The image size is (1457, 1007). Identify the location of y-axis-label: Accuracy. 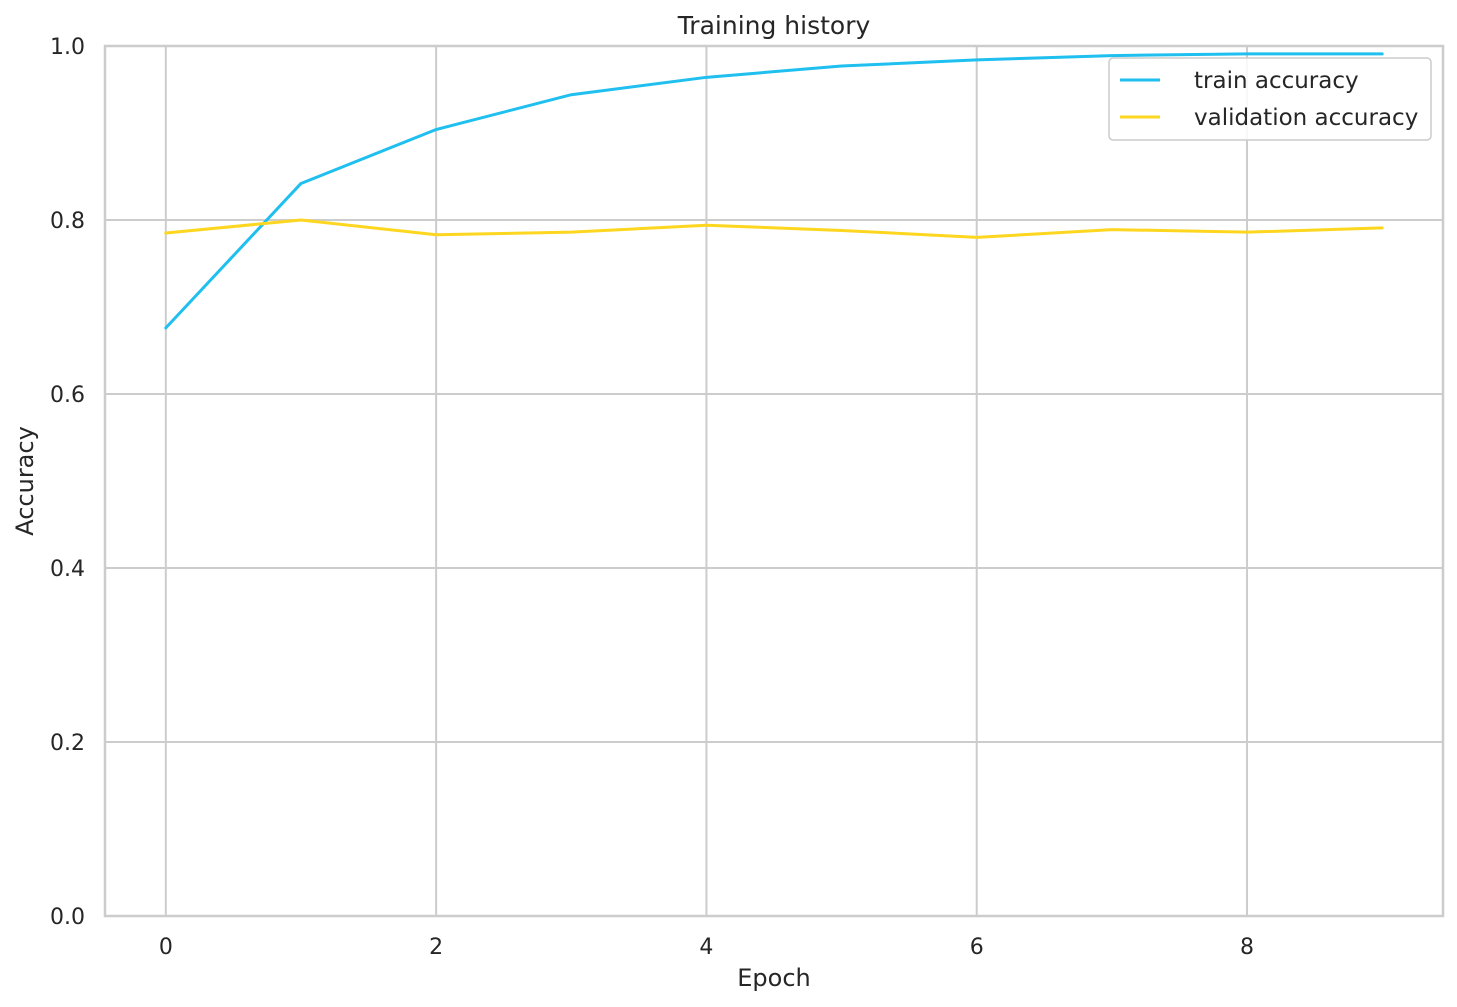
(25, 481).